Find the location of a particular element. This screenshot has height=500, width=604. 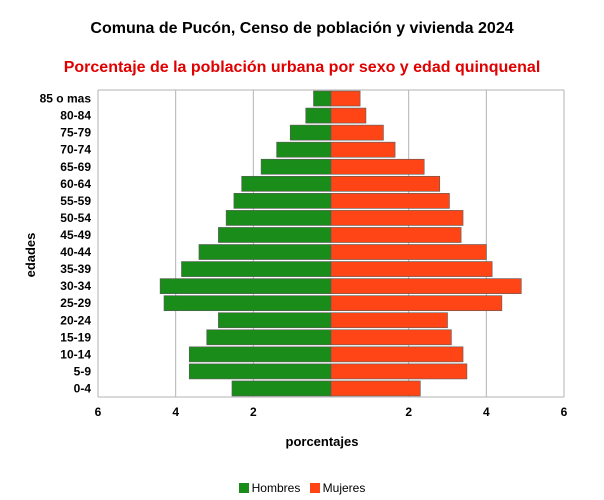

x-tick-labels: 6 4 2 2 4 6 is located at coordinates (331, 412).